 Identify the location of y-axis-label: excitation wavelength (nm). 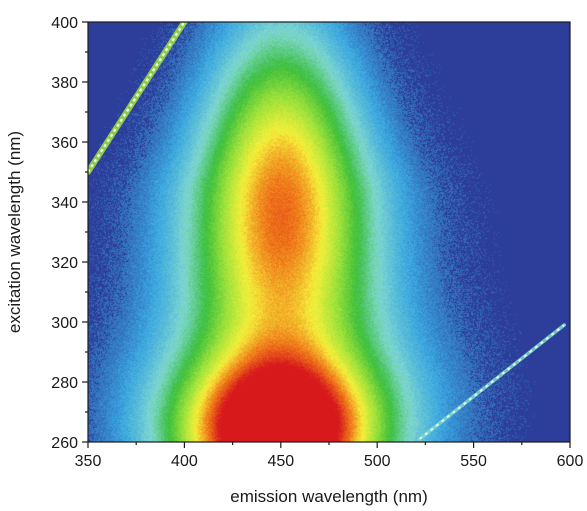
(14, 232).